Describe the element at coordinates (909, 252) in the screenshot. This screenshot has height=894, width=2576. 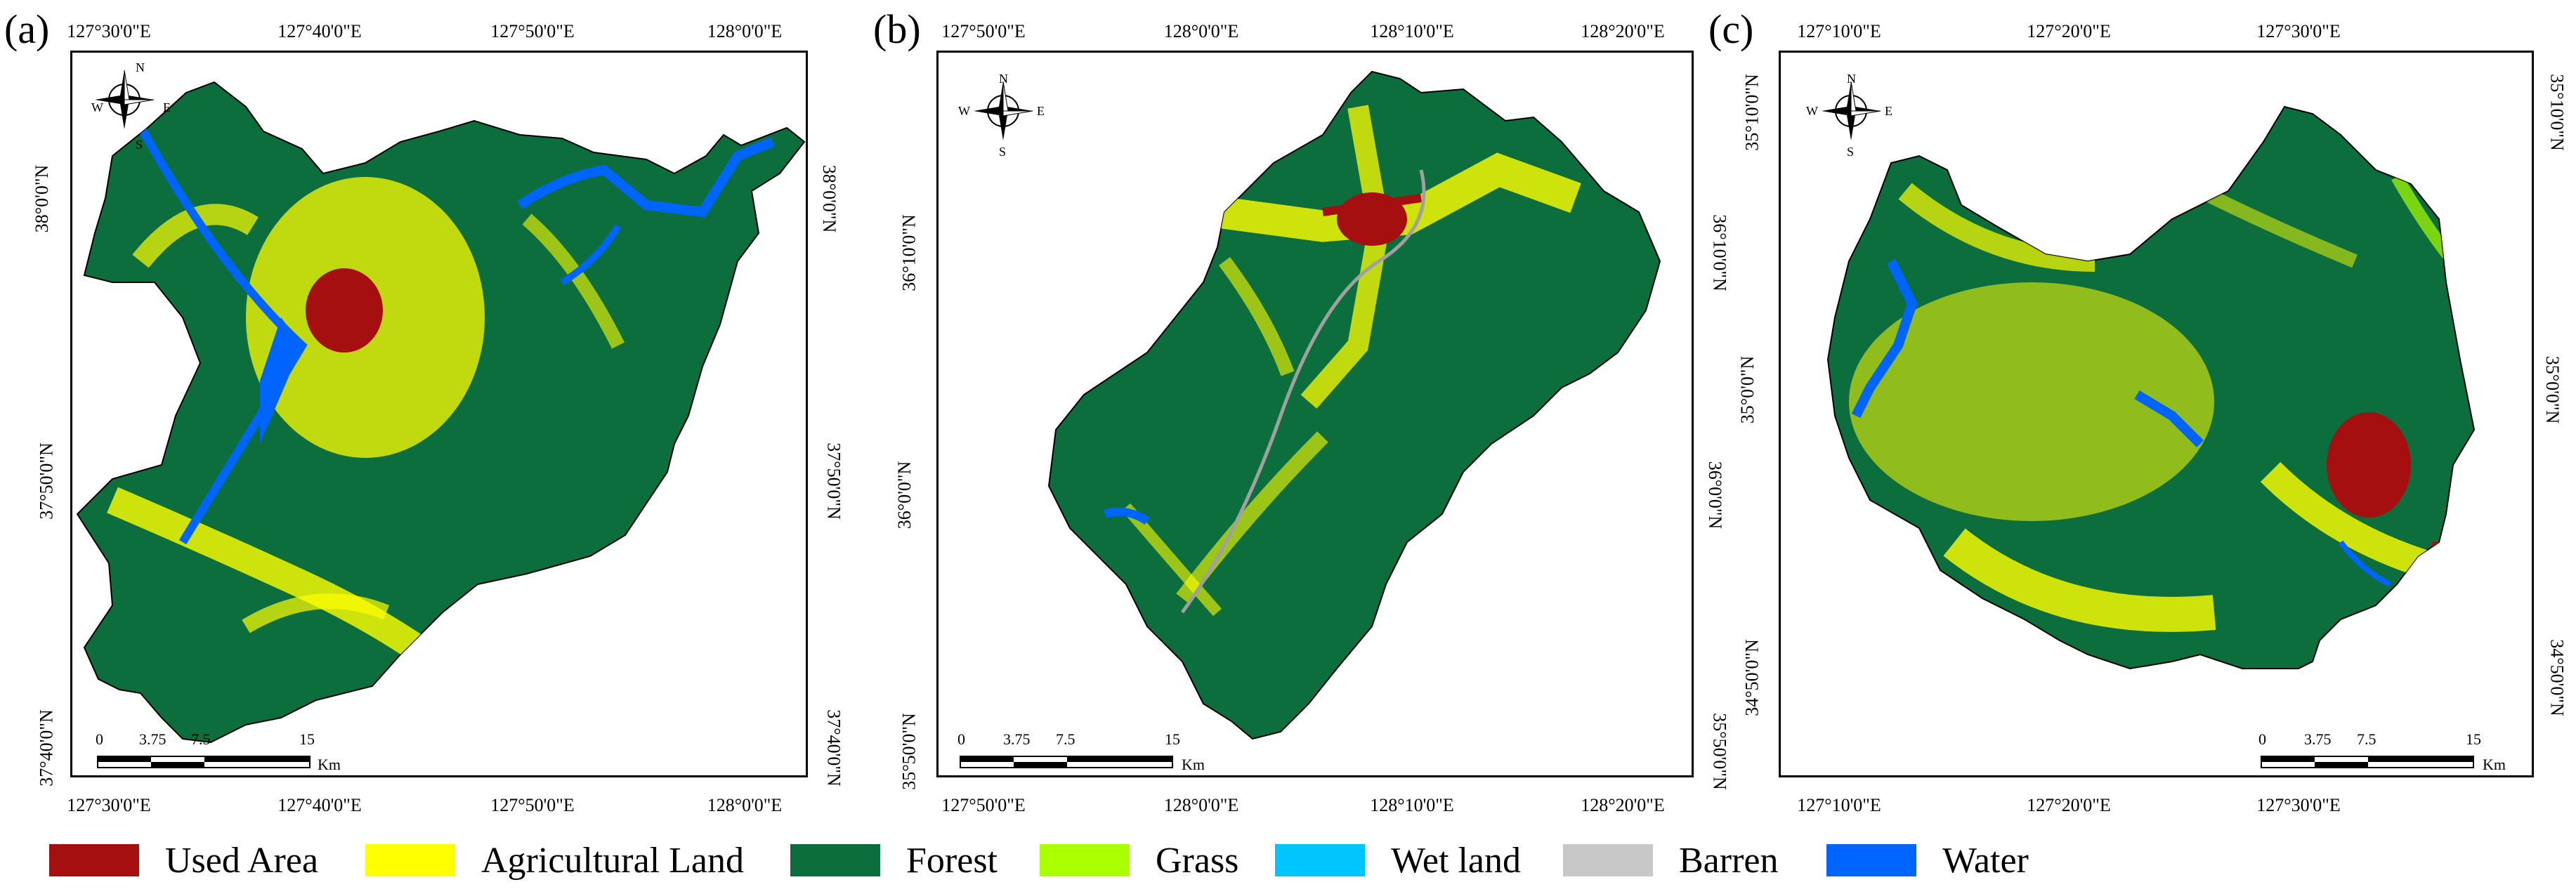
I see `left-tick-label: 36°10'0"N` at that location.